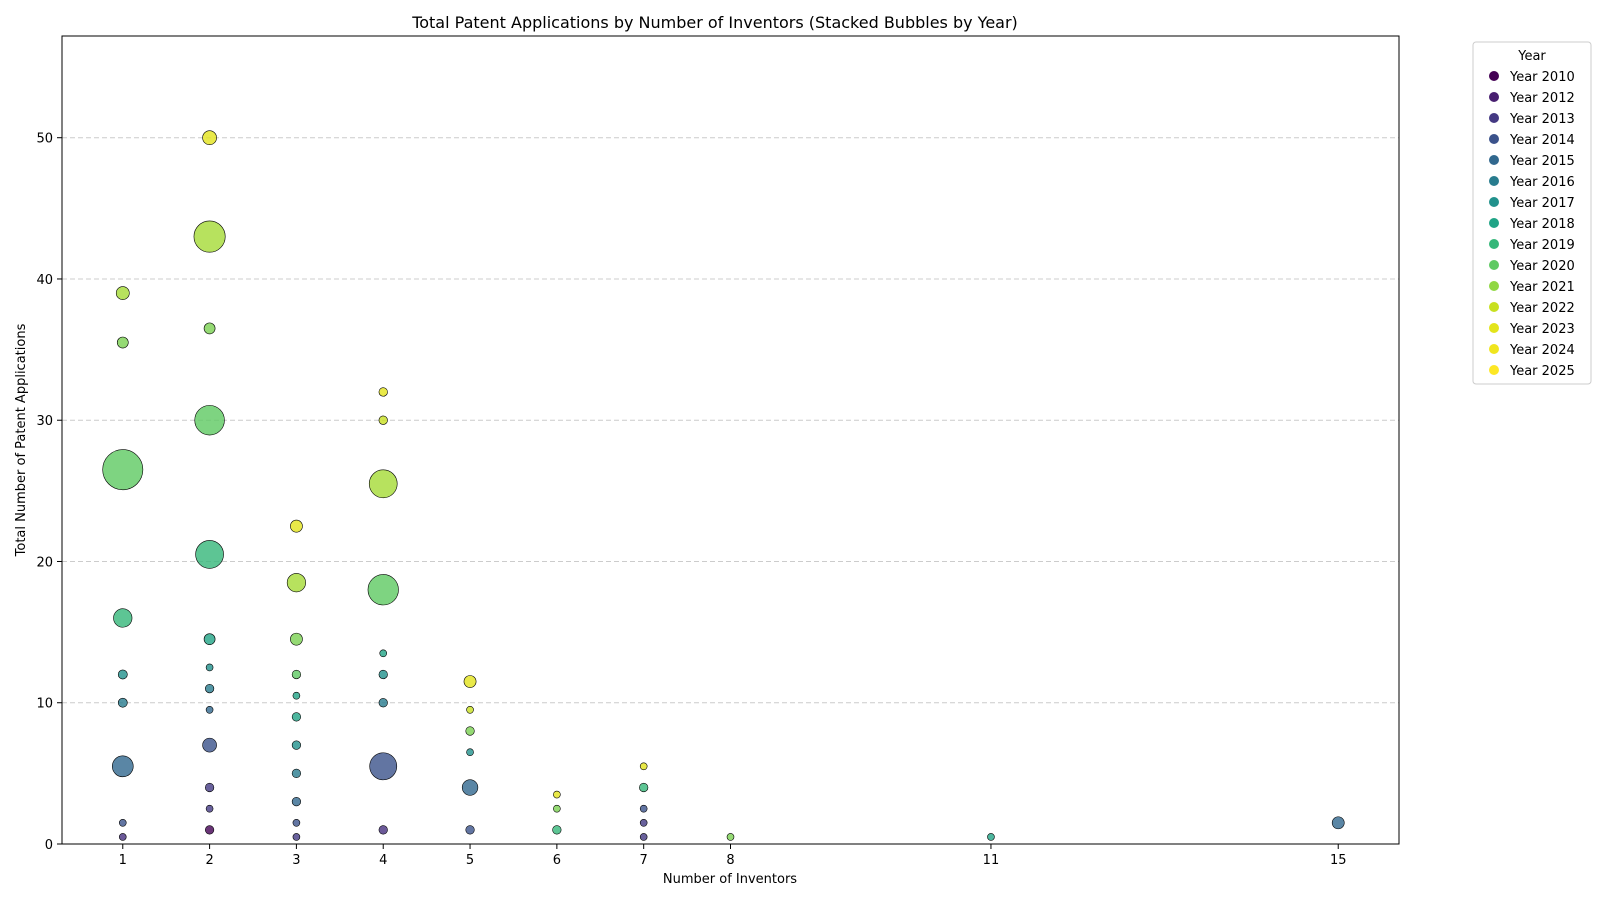 This screenshot has width=1600, height=900. What do you see at coordinates (1542, 350) in the screenshot?
I see `legend-label: Year 2024` at bounding box center [1542, 350].